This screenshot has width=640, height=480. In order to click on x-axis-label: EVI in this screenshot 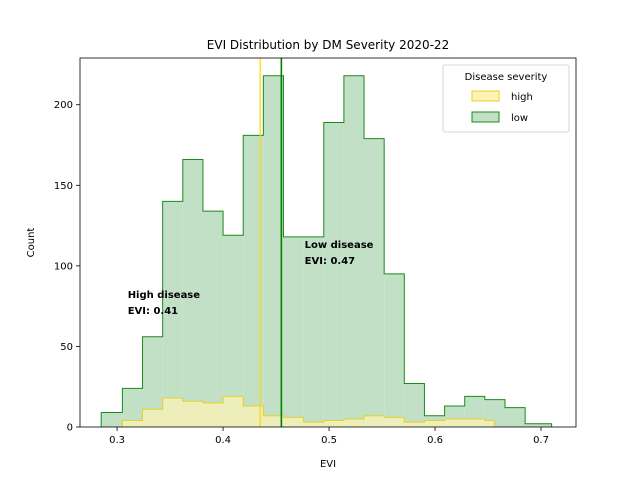, I will do `click(328, 464)`.